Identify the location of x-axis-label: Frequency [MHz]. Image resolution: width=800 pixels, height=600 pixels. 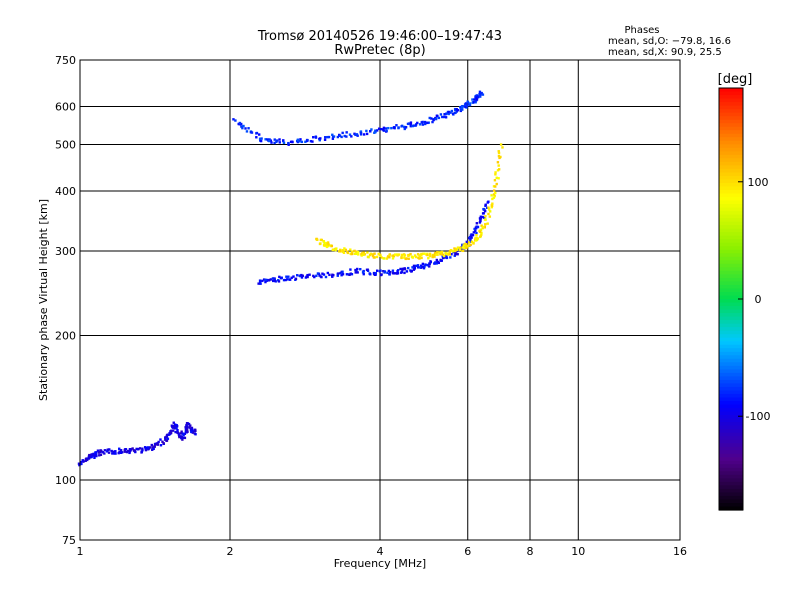
(380, 563).